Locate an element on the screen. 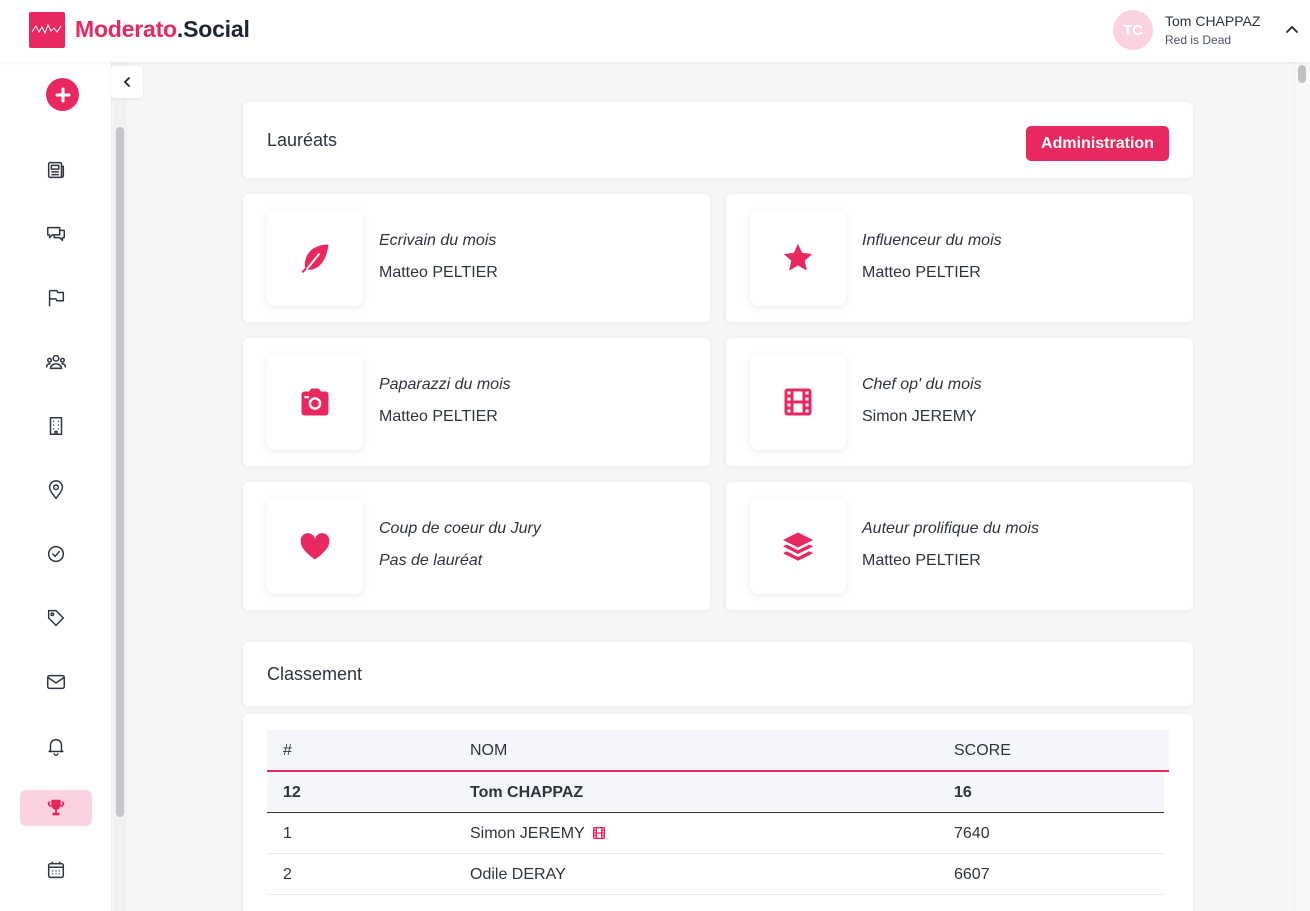 The width and height of the screenshot is (1310, 911). column-rank: # is located at coordinates (287, 750).